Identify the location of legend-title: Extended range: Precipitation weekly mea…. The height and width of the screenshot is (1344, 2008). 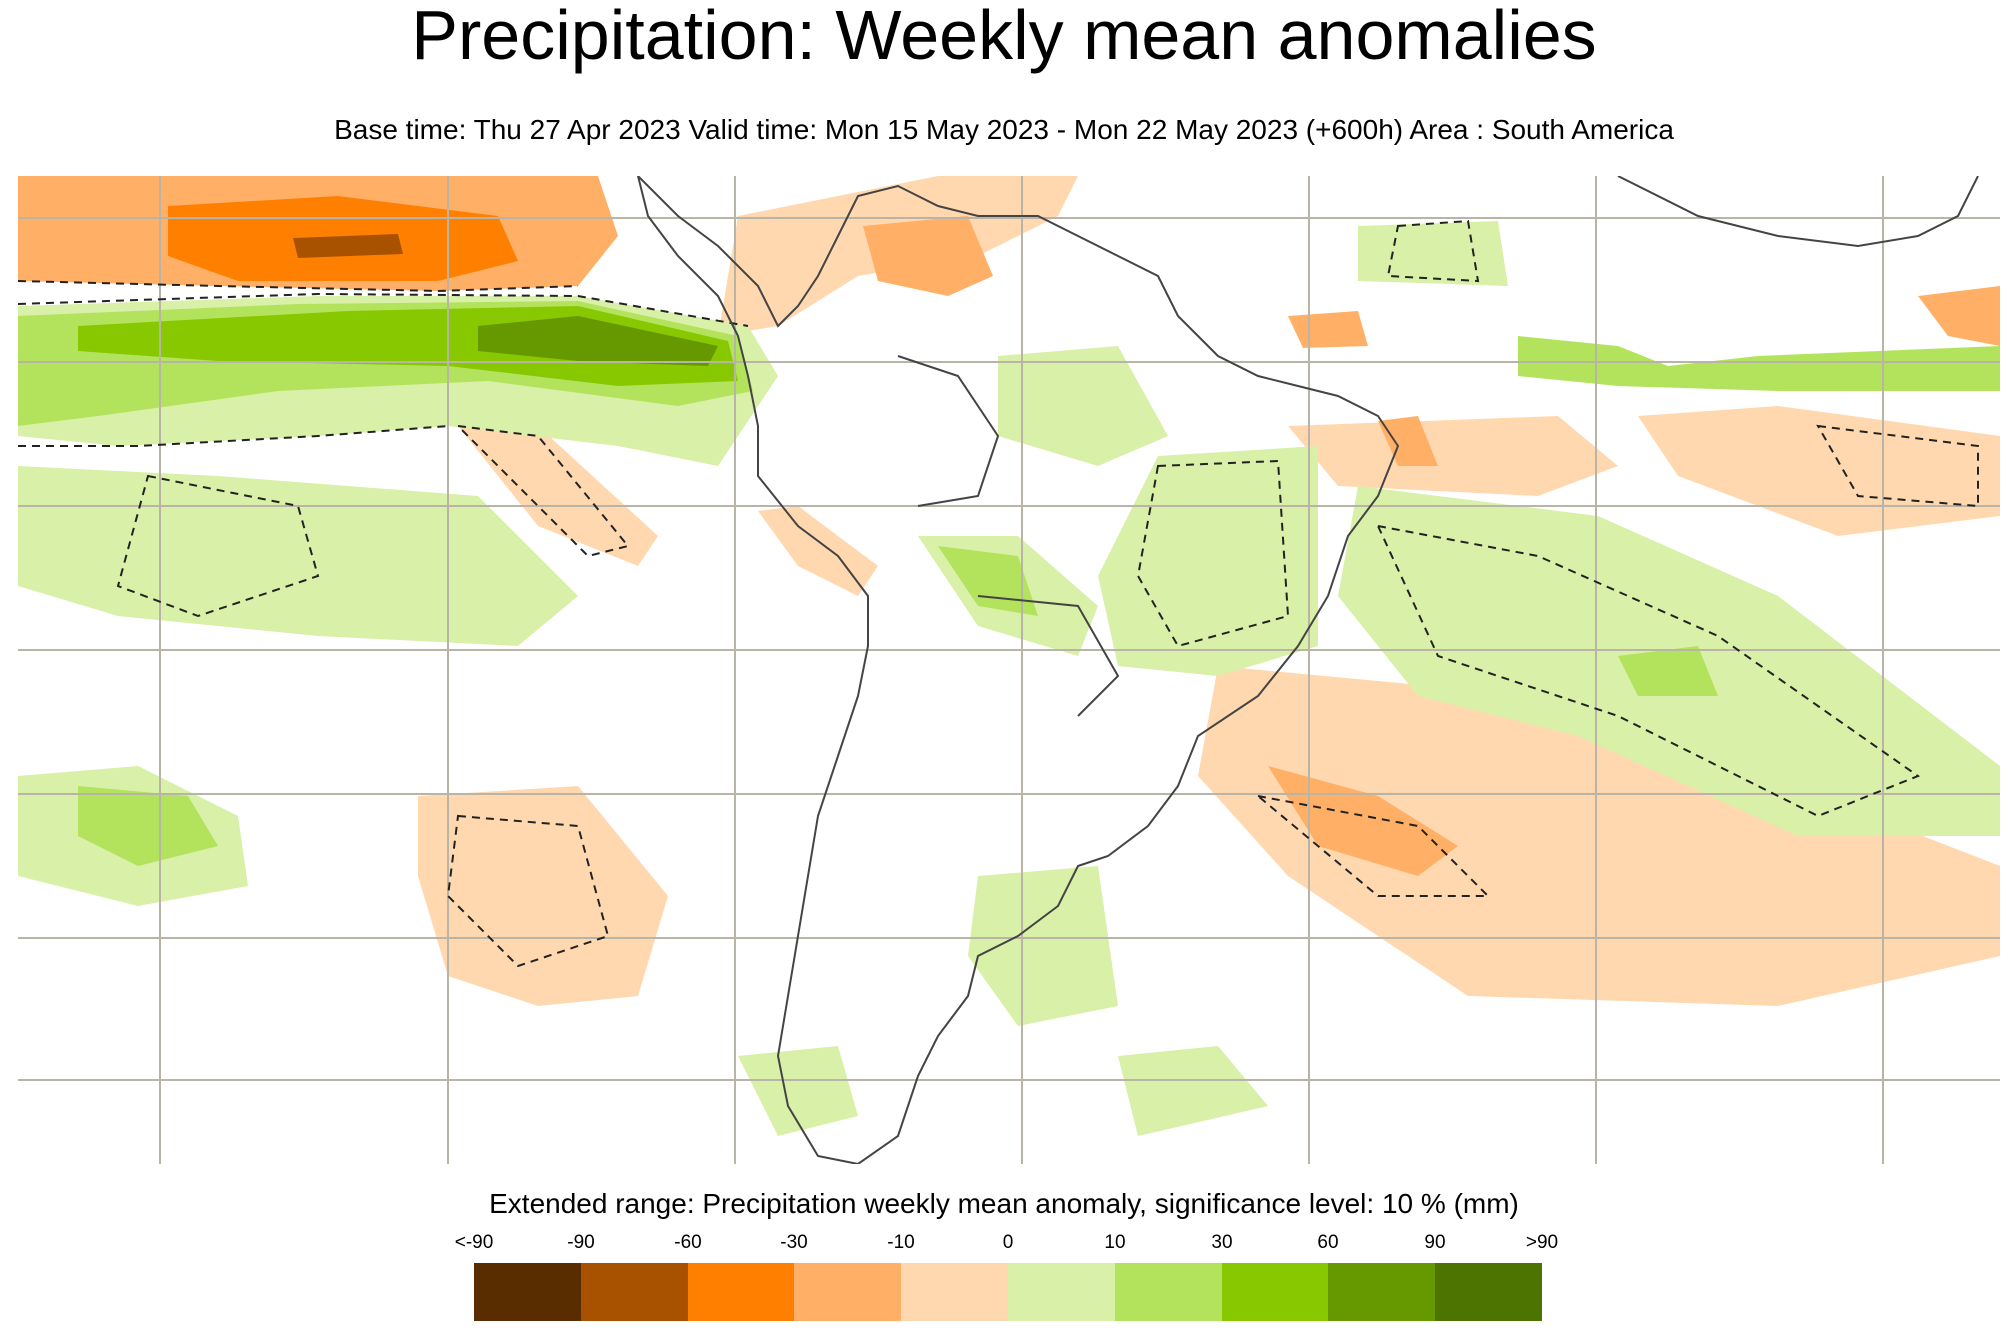
(1004, 1203).